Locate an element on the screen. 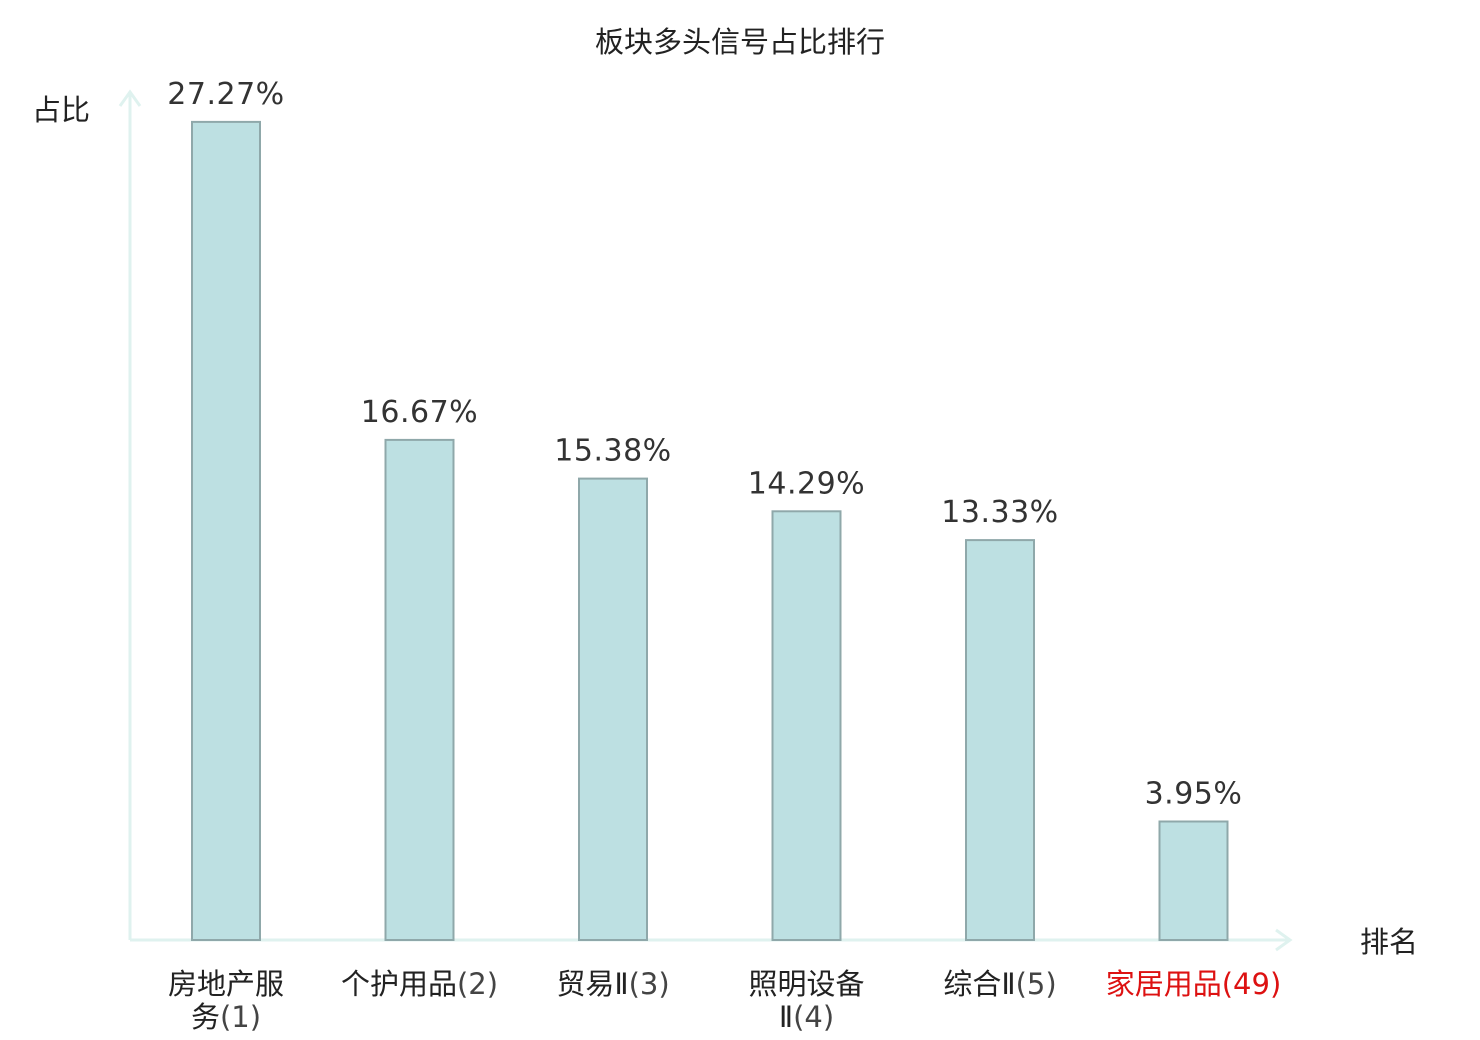 This screenshot has height=1040, width=1480. category-label: 家居用品(49) is located at coordinates (1194, 984).